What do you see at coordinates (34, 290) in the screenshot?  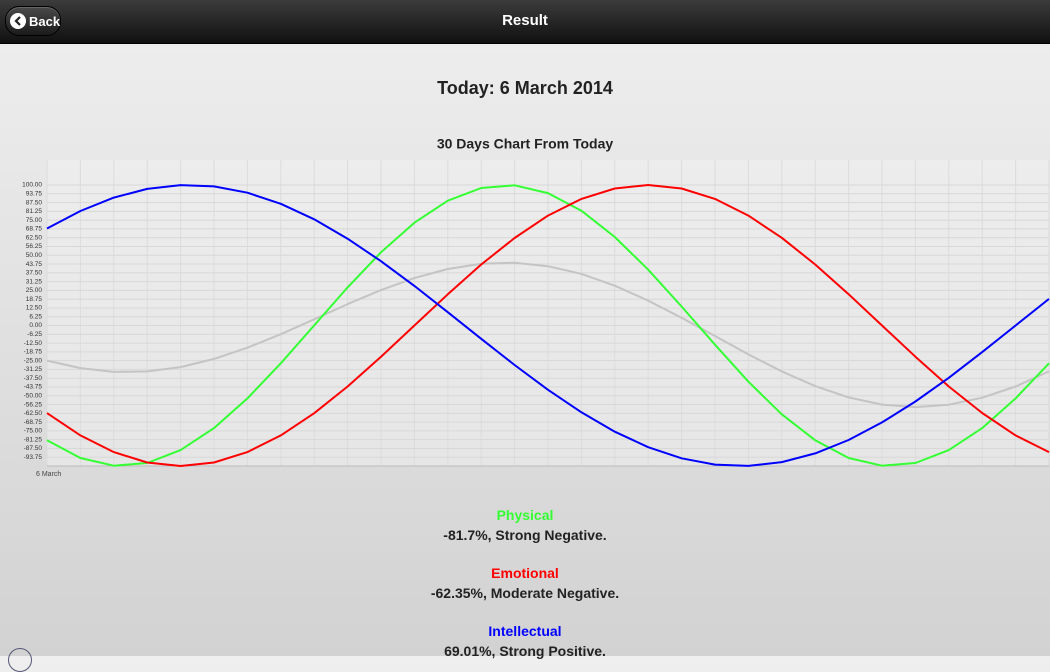 I see `y-tick-label: 25.00` at bounding box center [34, 290].